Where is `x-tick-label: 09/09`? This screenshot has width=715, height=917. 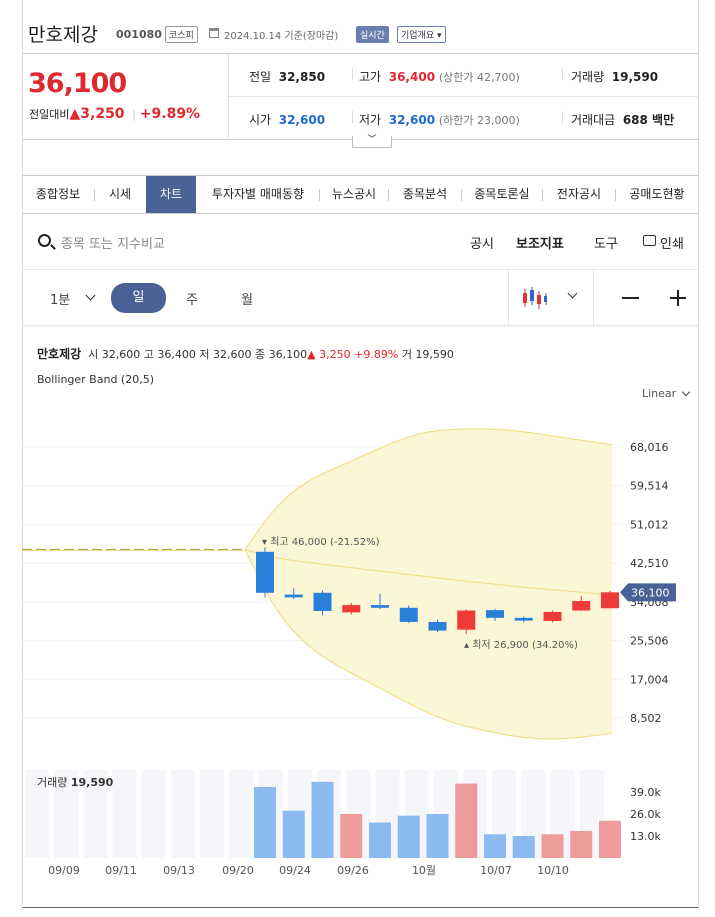 x-tick-label: 09/09 is located at coordinates (64, 870).